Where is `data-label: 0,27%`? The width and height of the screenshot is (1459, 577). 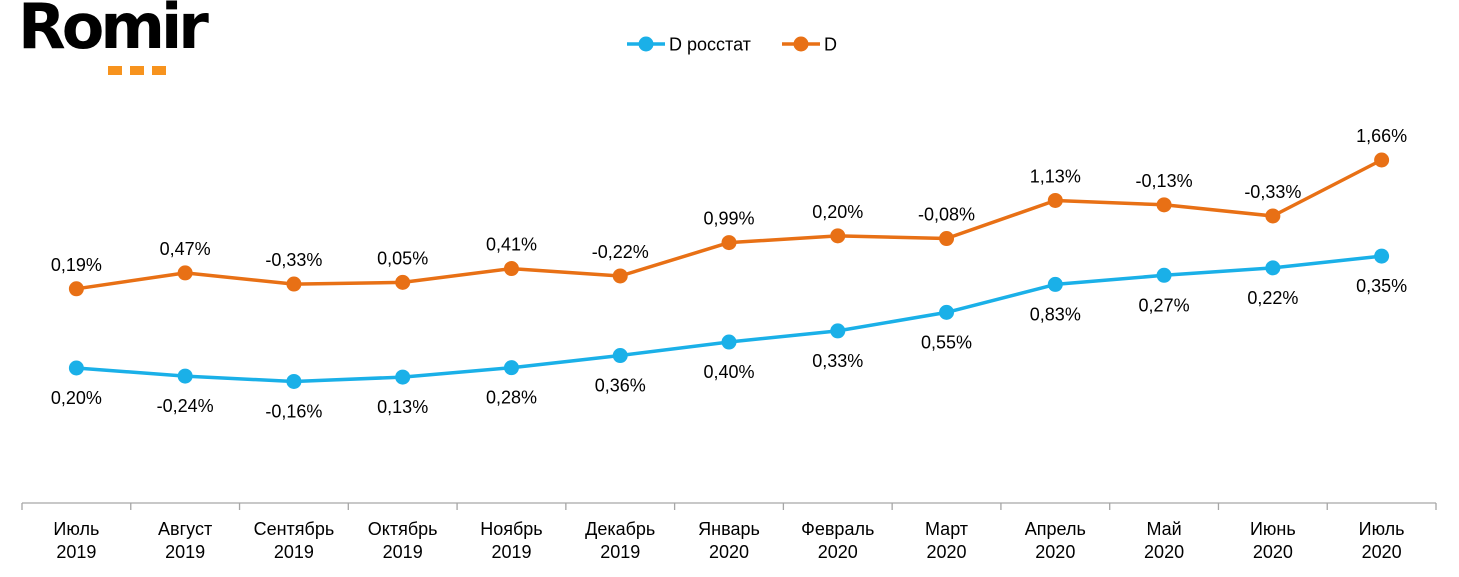
data-label: 0,27% is located at coordinates (1164, 305).